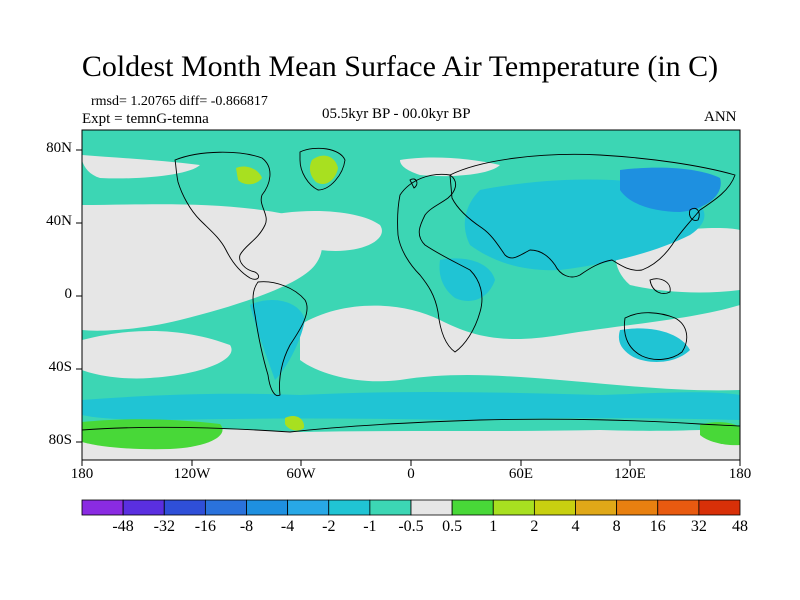 This screenshot has width=800, height=600. Describe the element at coordinates (323, 170) in the screenshot. I see `warming-region-greenland` at that location.